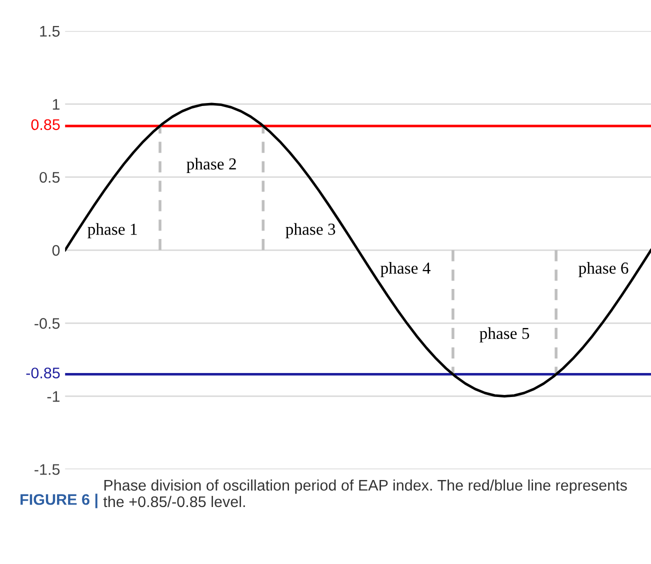 This screenshot has height=564, width=651. Describe the element at coordinates (50, 177) in the screenshot. I see `y-tick-label: 0.5` at that location.